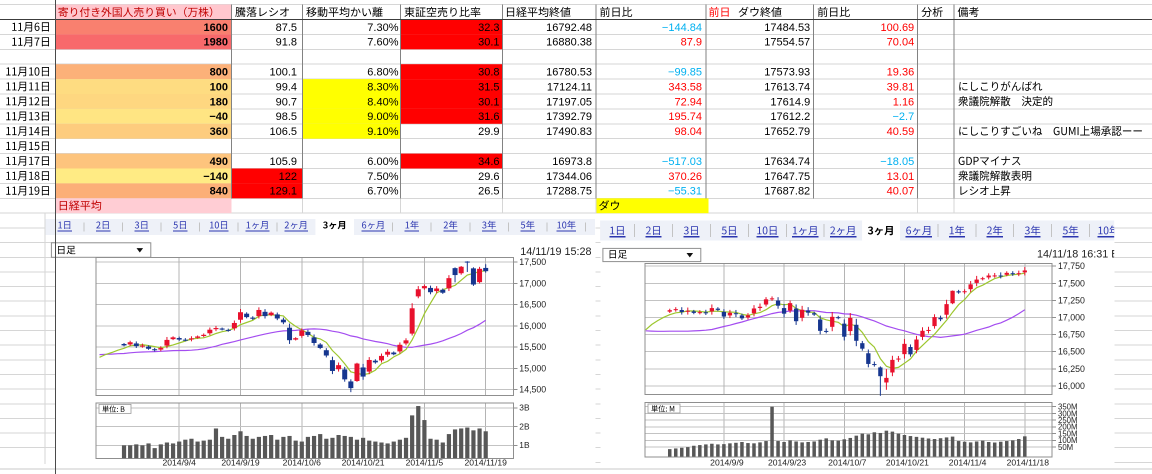 Image resolution: width=1152 pixels, height=474 pixels. Describe the element at coordinates (286, 43) in the screenshot. I see `svg-text: 91.8` at that location.